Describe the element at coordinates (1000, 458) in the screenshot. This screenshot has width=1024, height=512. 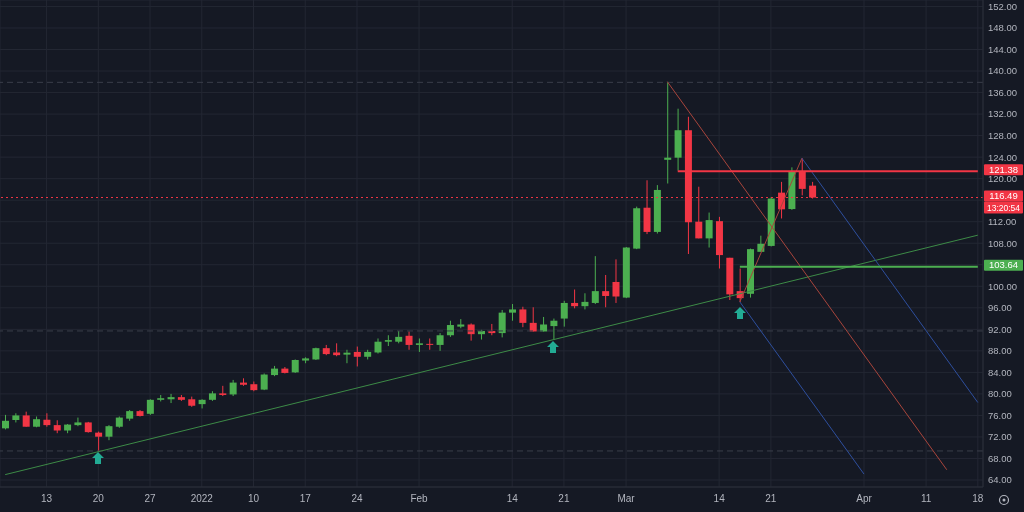
I see `y-tick-label: 68.00` at that location.